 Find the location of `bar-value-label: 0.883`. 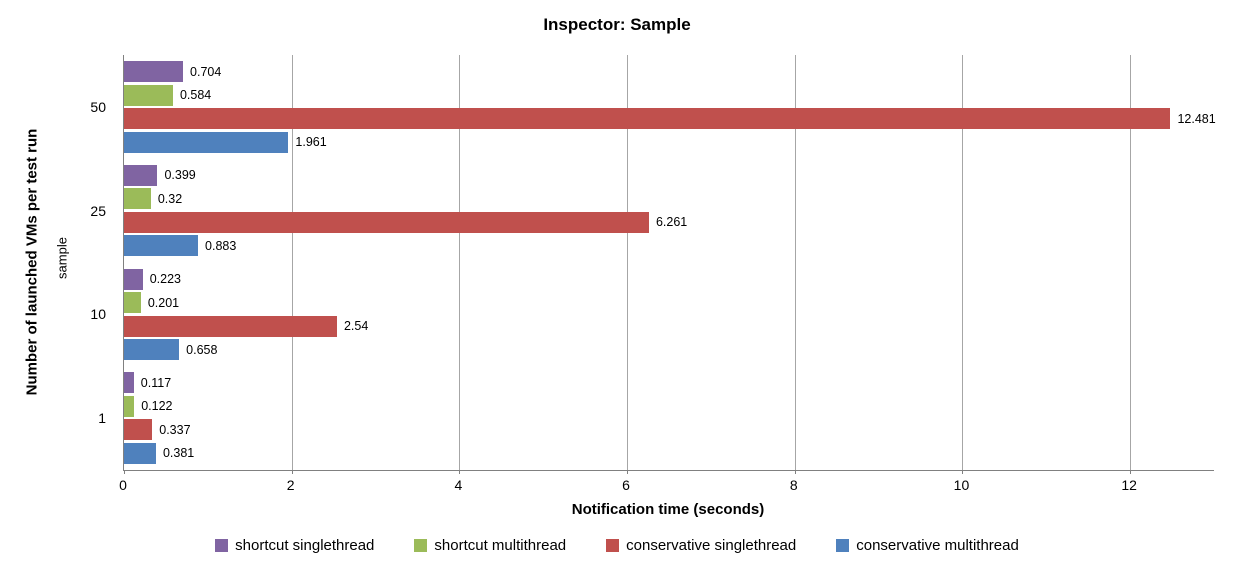

bar-value-label: 0.883 is located at coordinates (221, 245).